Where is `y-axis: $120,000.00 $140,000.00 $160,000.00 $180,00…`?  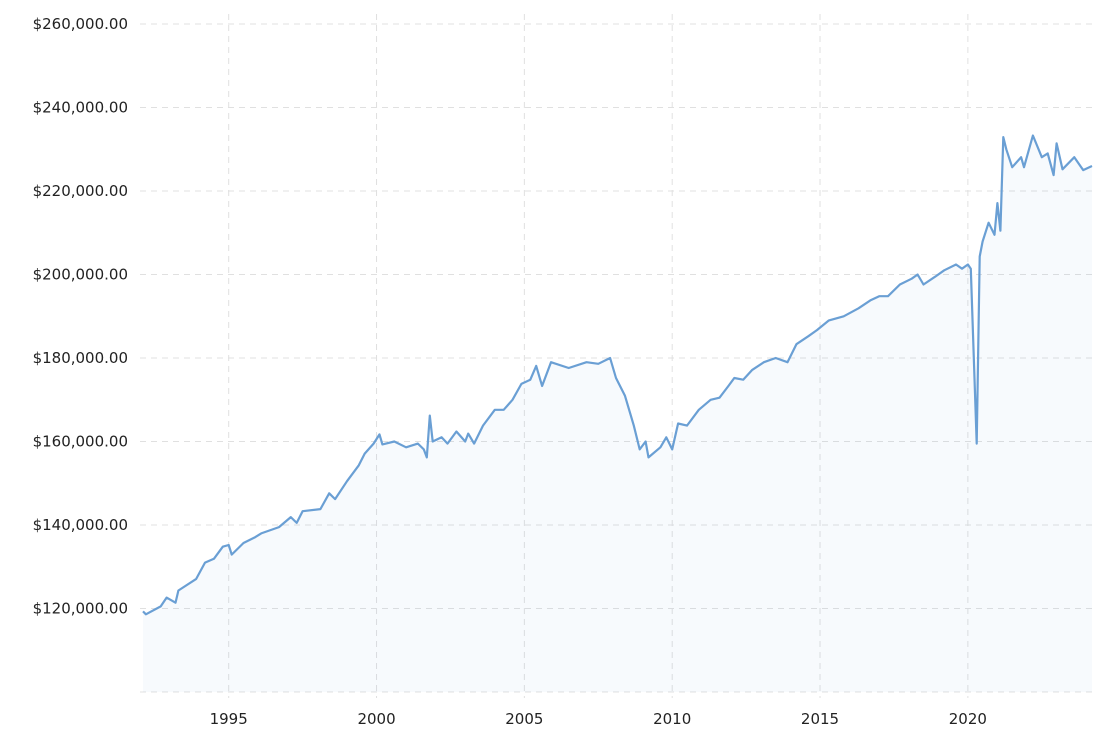 y-axis: $120,000.00 $140,000.00 $160,000.00 $180,00… is located at coordinates (80, 316).